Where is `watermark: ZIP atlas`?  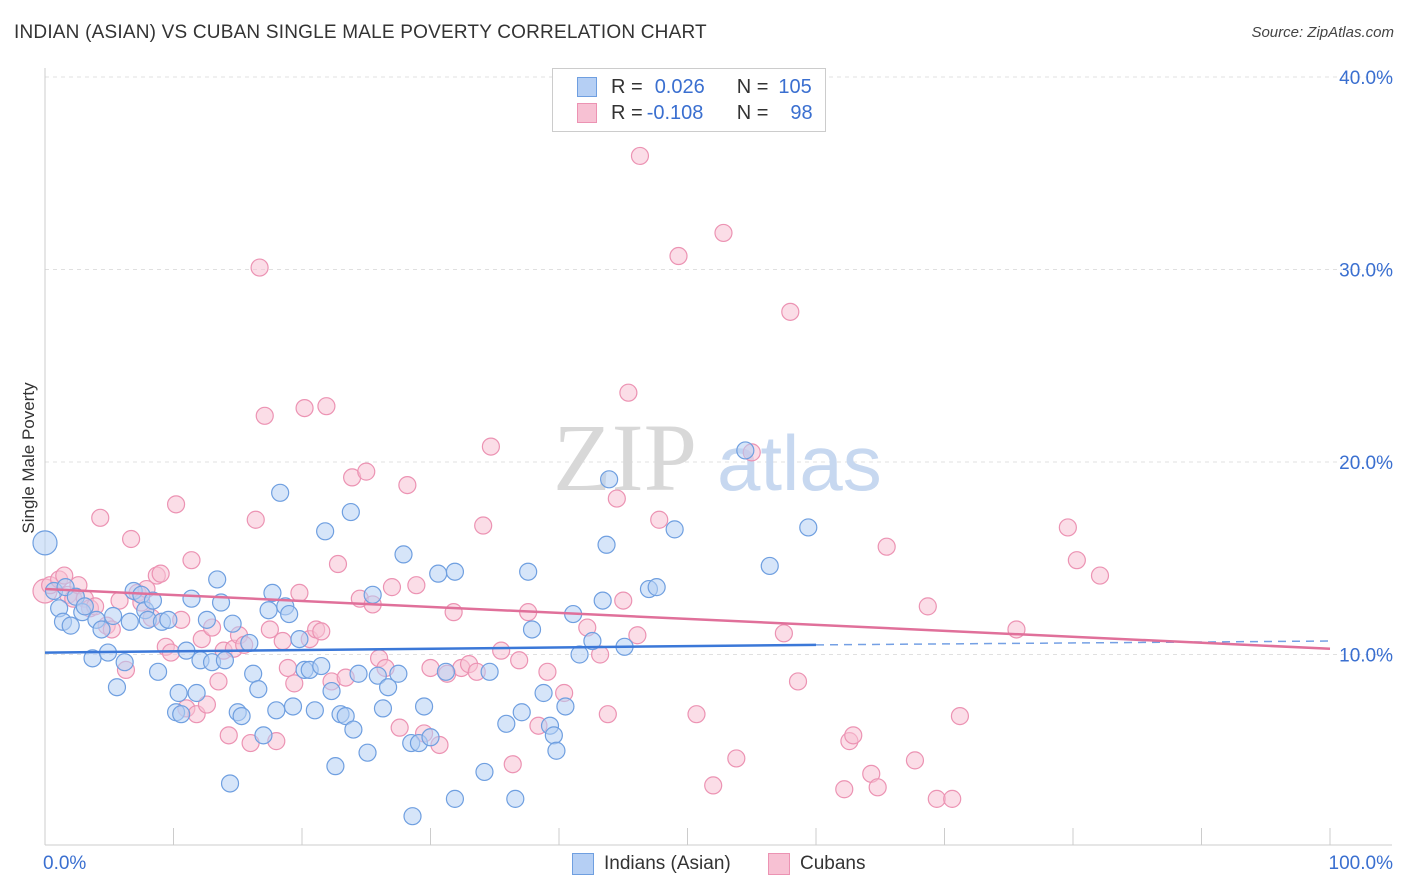 watermark: ZIP atlas is located at coordinates (717, 457).